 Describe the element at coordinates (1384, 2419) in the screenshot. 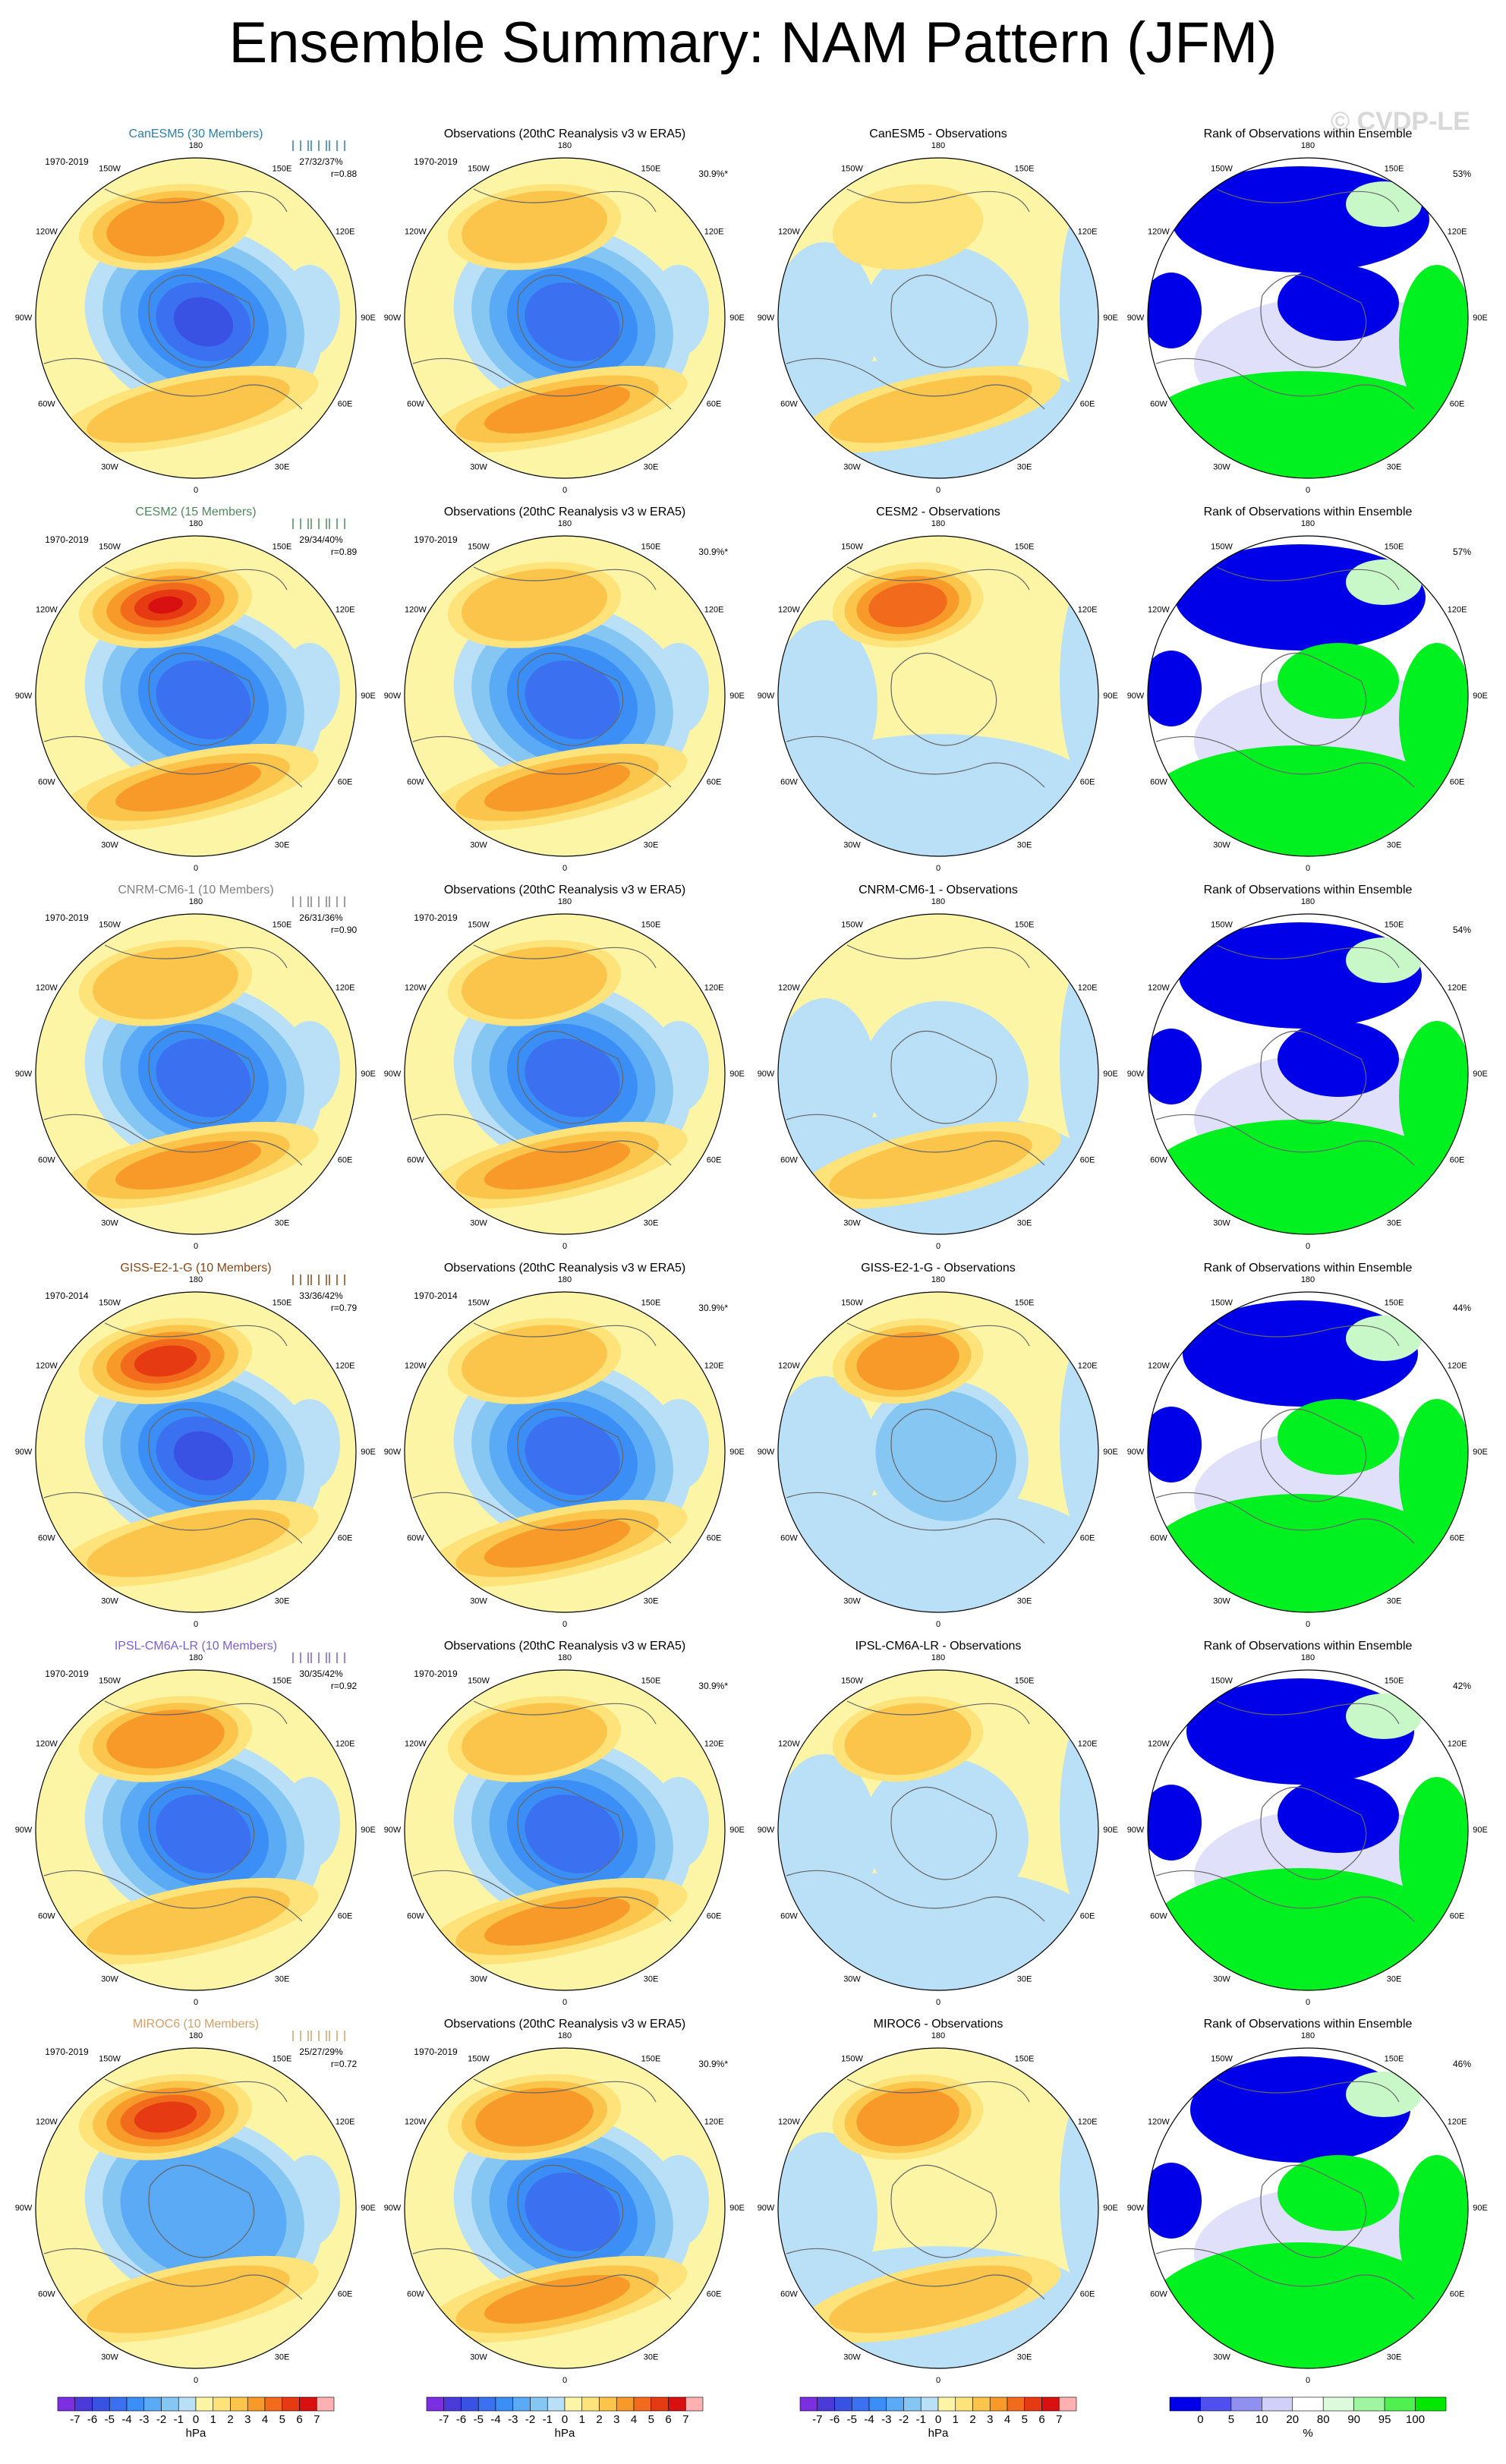

I see `colorbar-label: 95` at that location.